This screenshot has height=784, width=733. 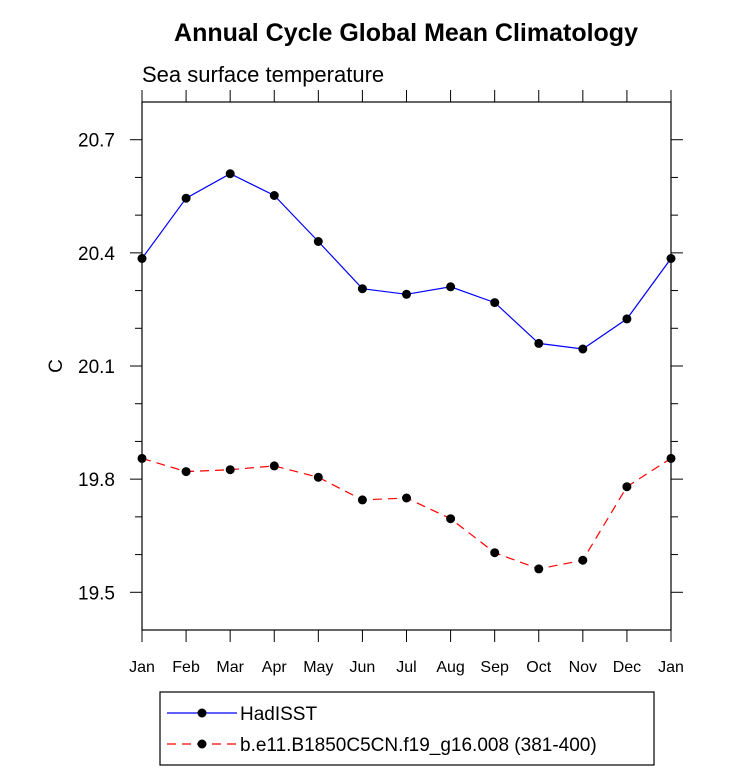 I want to click on x-tick-label: Apr, so click(x=275, y=667).